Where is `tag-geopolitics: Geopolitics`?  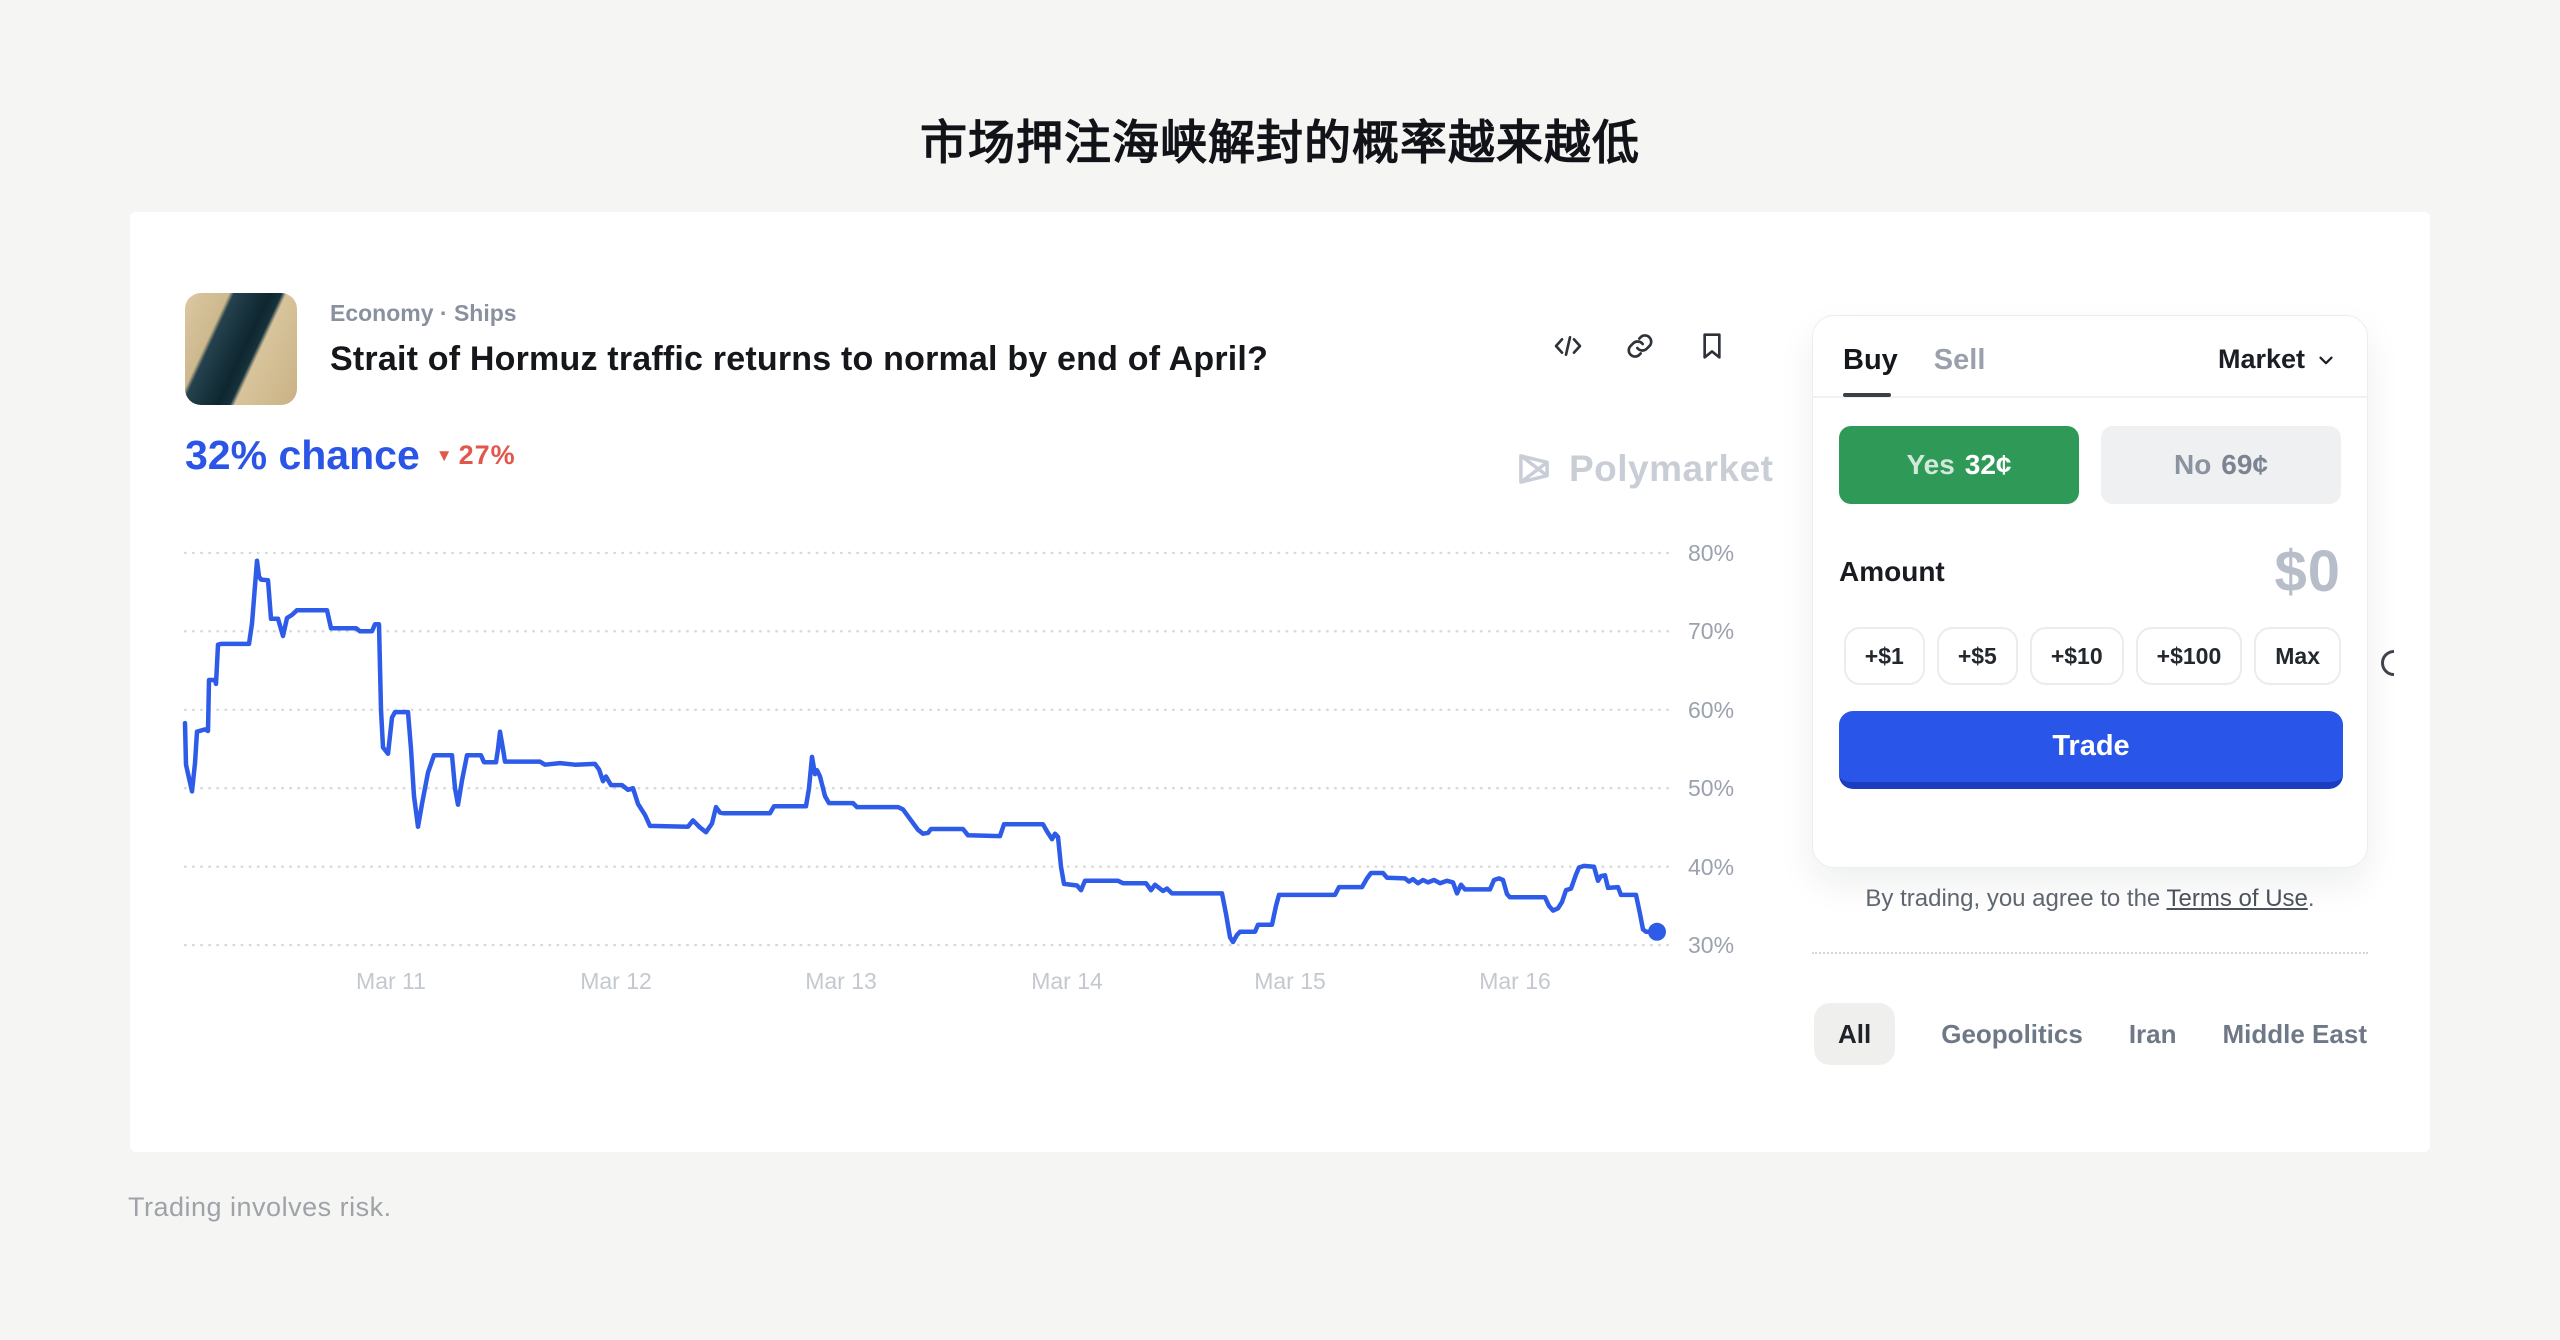 tag-geopolitics: Geopolitics is located at coordinates (2012, 1033).